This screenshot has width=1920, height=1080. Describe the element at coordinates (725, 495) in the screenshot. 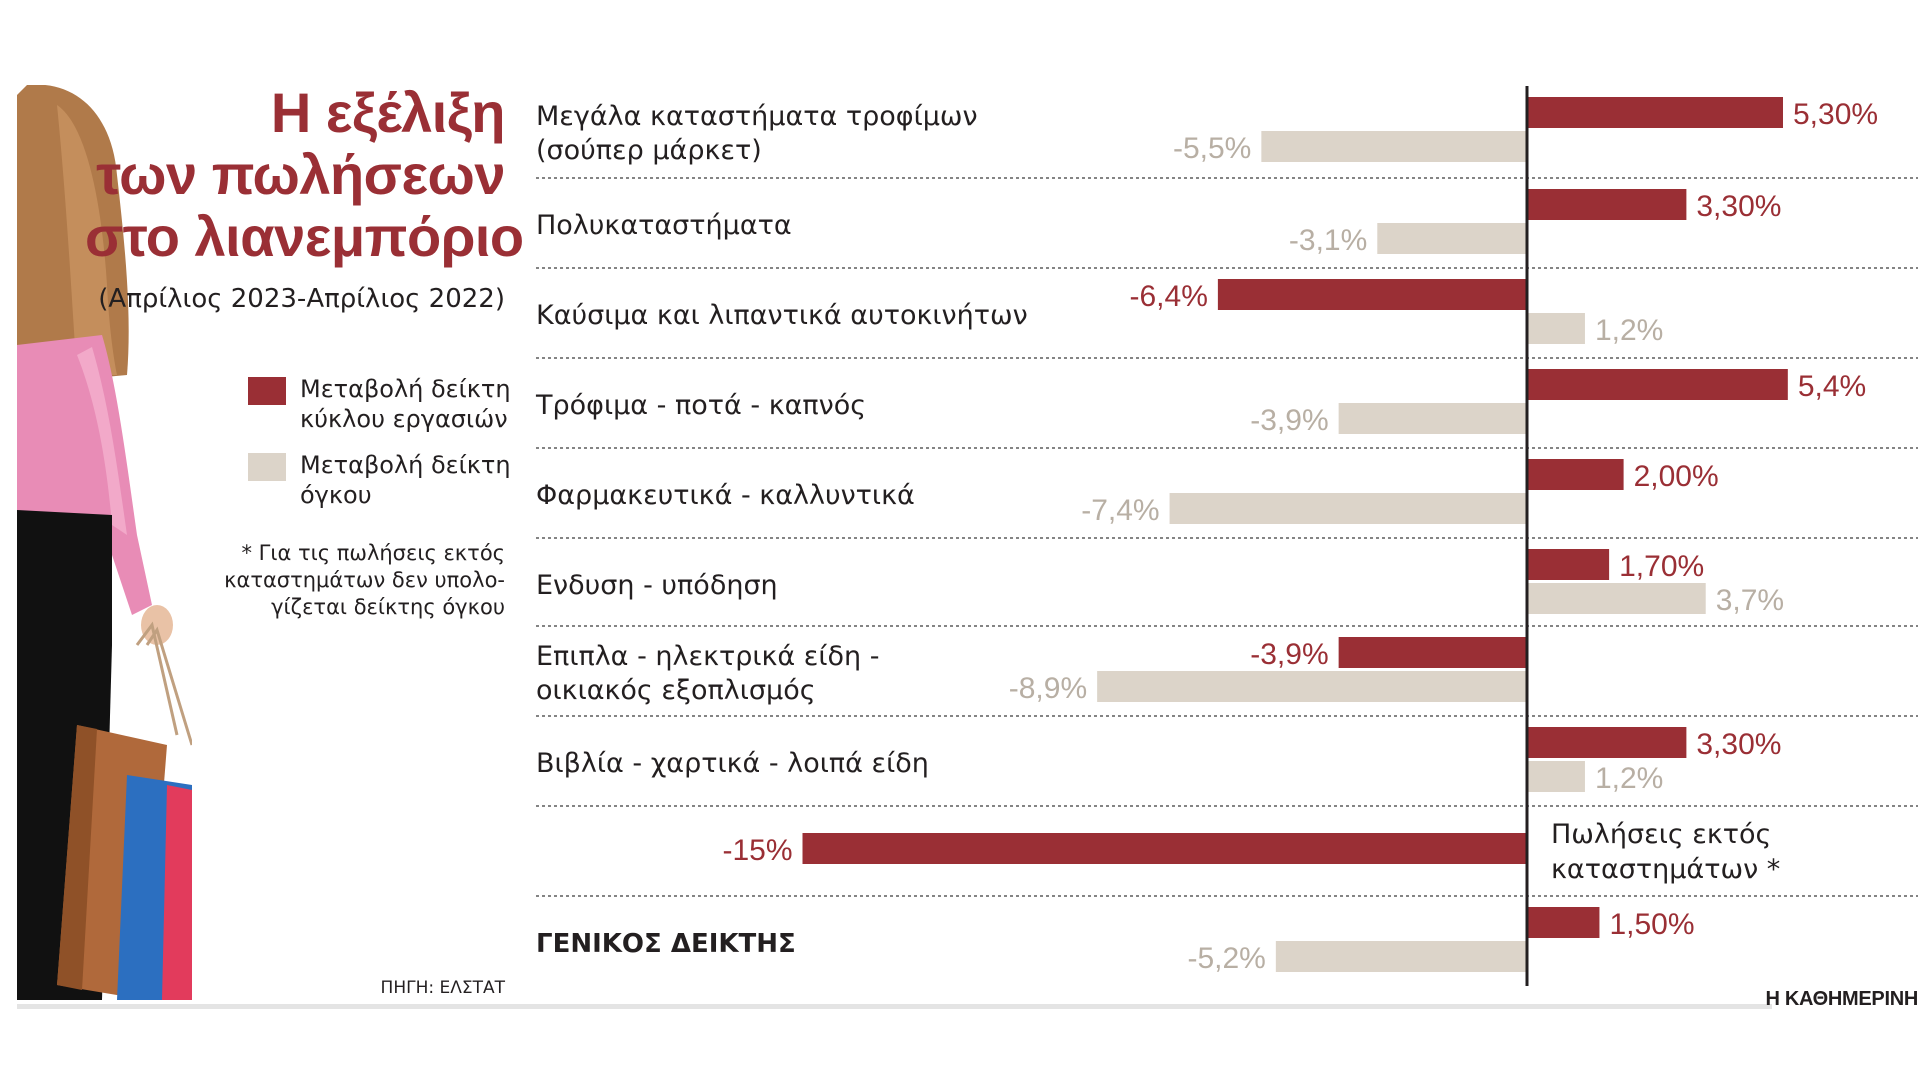

I see `category-label: Φαρμακευτικά - καλλυντικά` at that location.